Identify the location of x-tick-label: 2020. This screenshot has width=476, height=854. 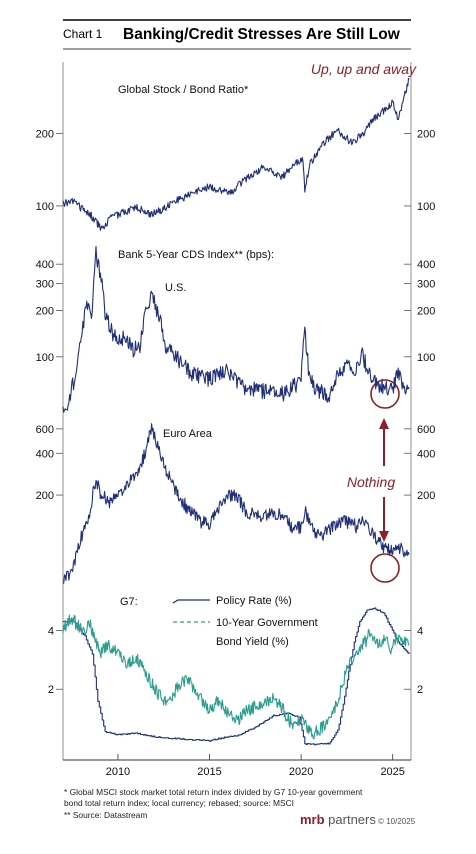
(301, 772).